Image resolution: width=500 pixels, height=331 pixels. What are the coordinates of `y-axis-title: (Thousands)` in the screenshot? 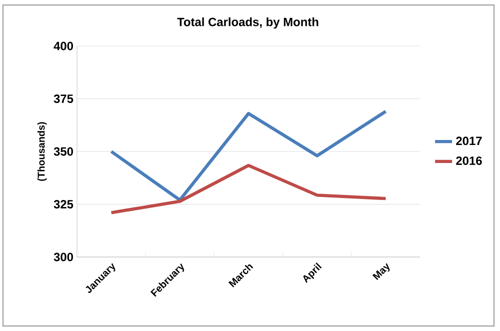 It's located at (42, 151).